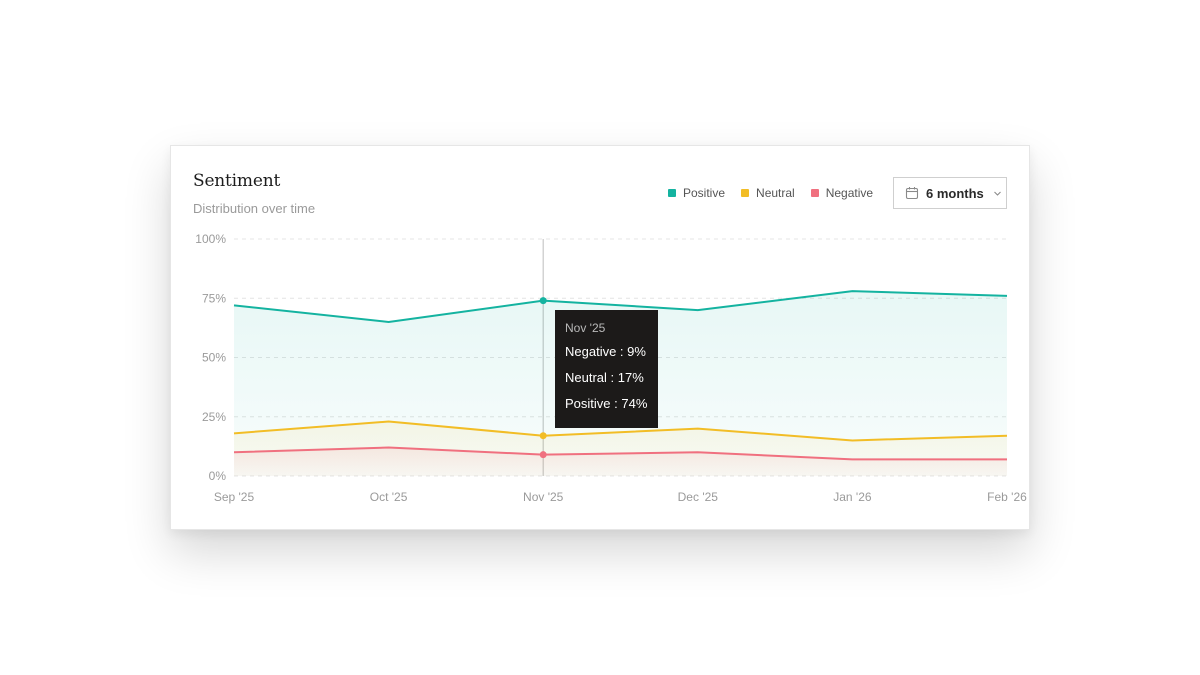 The width and height of the screenshot is (1200, 675). I want to click on legend-item-neutral: Neutral, so click(768, 193).